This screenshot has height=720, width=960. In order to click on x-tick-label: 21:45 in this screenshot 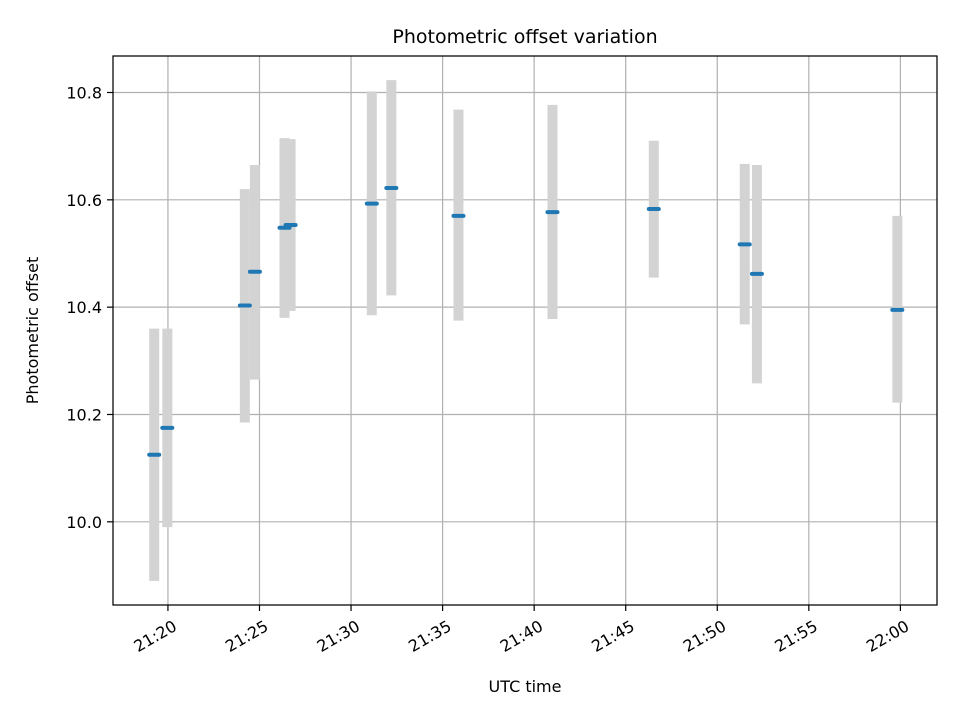, I will do `click(612, 636)`.